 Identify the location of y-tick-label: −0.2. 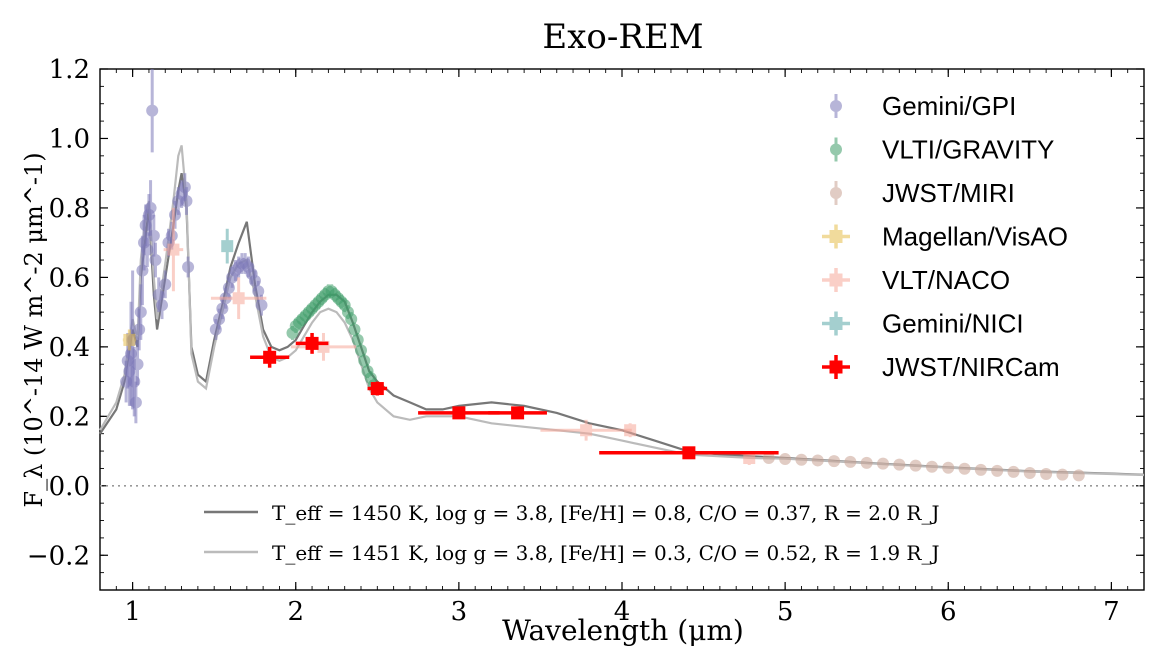
(58, 556).